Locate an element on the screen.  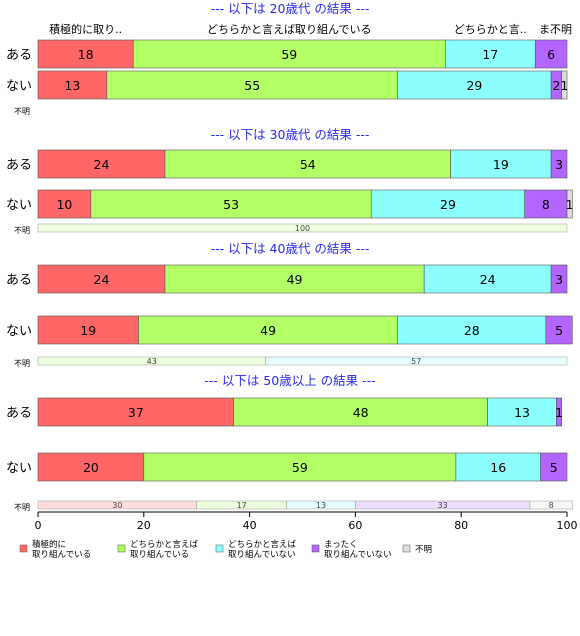
data-label-0-1-3: 2 is located at coordinates (556, 85).